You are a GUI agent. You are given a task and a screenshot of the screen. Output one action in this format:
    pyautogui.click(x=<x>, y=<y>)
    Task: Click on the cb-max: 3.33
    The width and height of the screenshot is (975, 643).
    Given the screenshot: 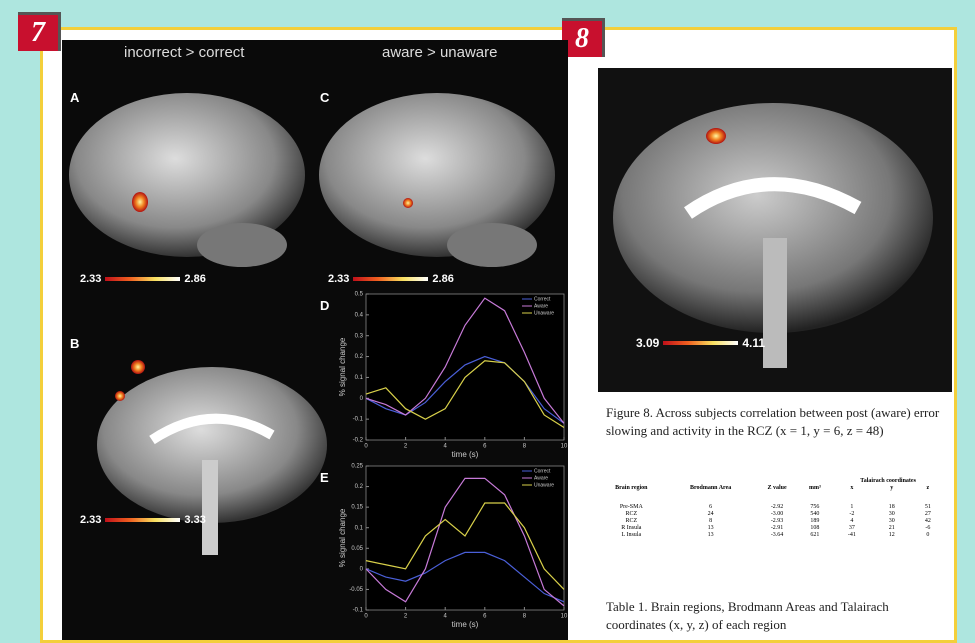 What is the action you would take?
    pyautogui.click(x=195, y=520)
    